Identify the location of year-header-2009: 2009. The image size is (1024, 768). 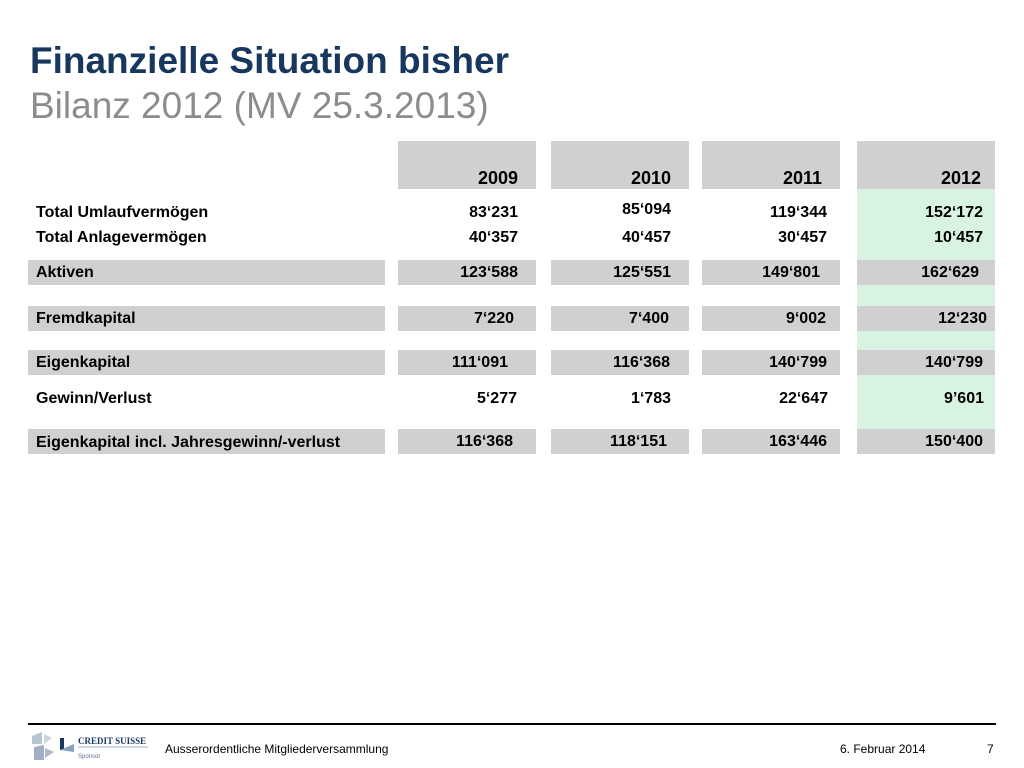
(497, 178).